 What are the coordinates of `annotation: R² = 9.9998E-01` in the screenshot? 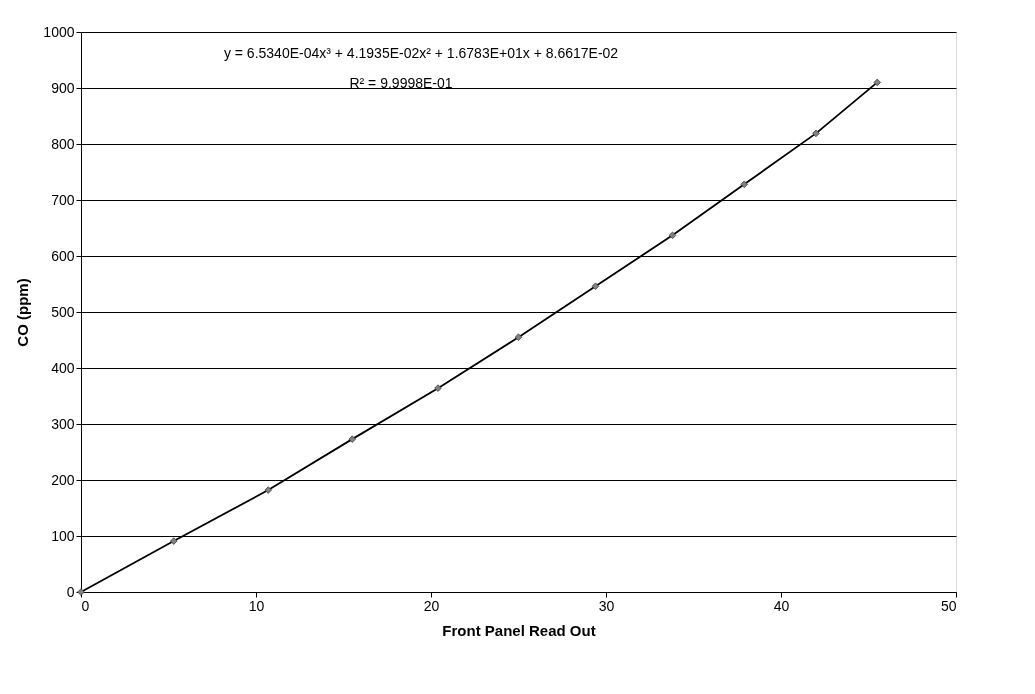 It's located at (401, 83).